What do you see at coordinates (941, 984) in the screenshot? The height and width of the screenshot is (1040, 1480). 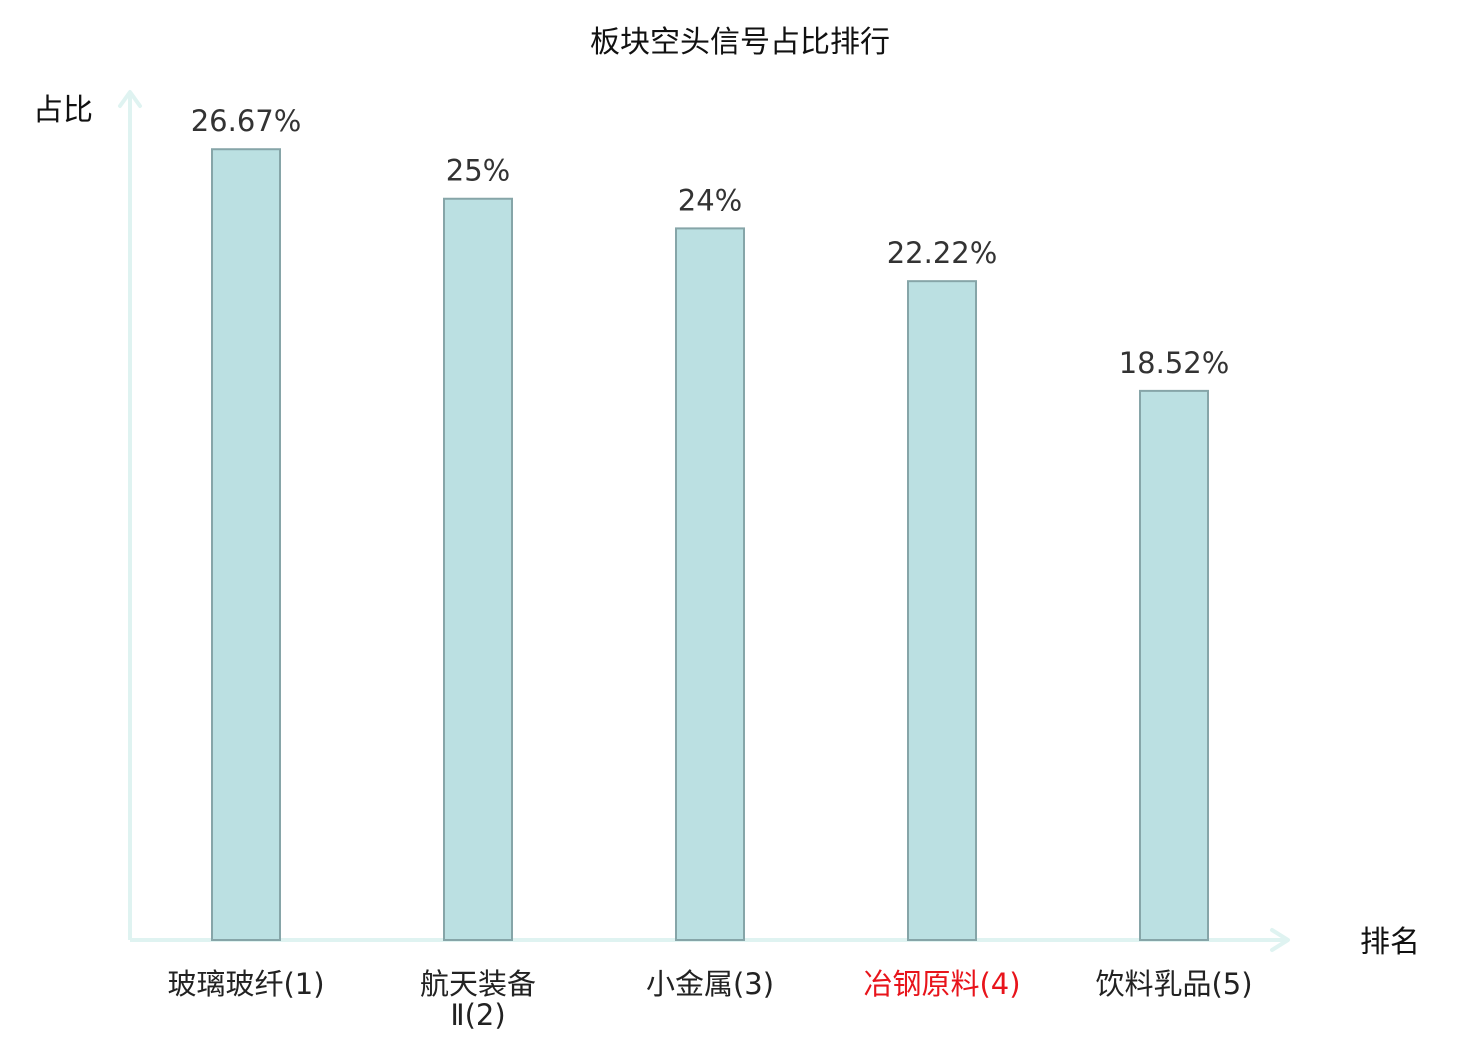 I see `category-label-4: 冶钢原料(4)` at bounding box center [941, 984].